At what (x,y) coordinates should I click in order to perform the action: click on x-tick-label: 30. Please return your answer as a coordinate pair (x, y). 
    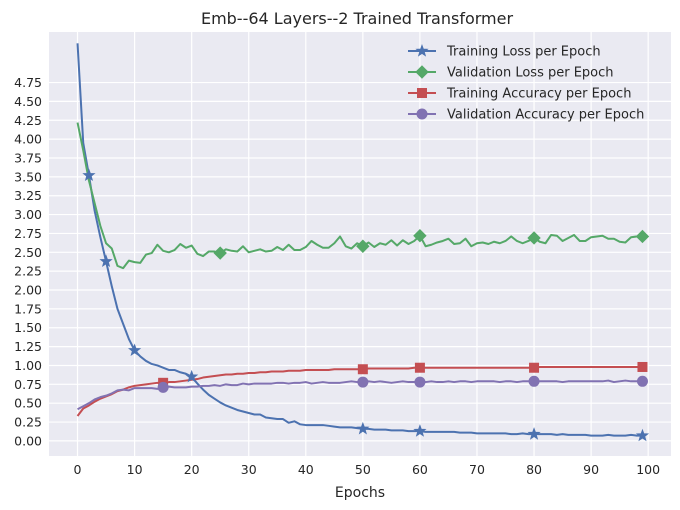
    Looking at the image, I should click on (249, 469).